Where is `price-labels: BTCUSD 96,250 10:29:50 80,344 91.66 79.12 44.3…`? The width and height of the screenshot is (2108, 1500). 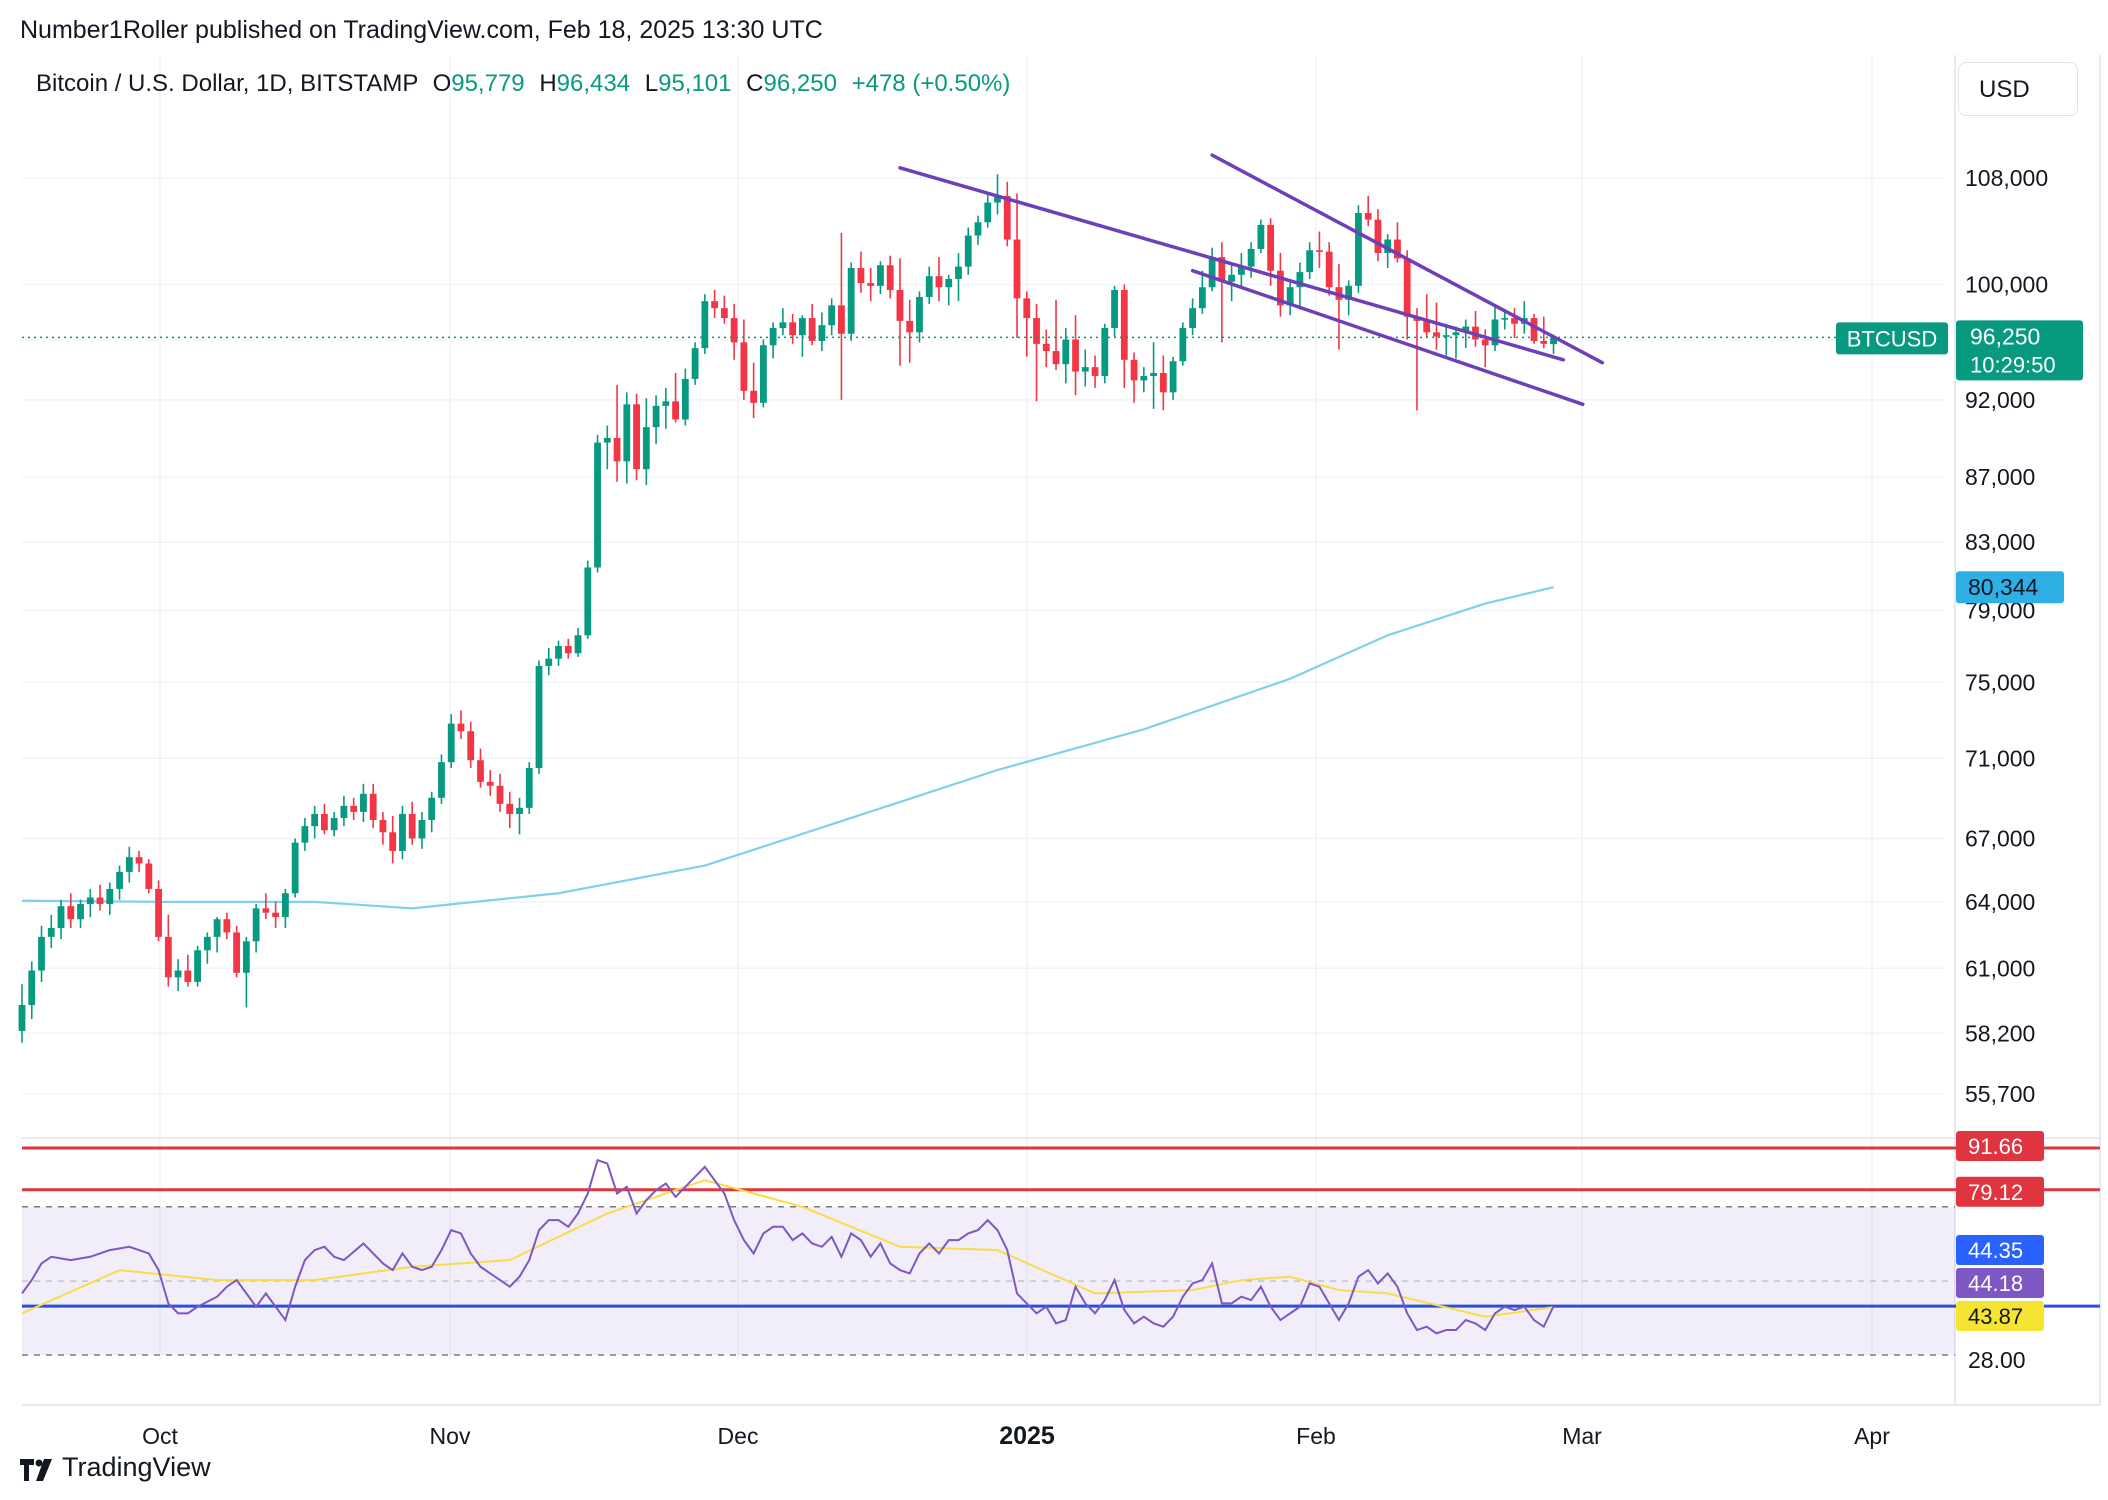
price-labels: BTCUSD 96,250 10:29:50 80,344 91.66 79.12 44.3… is located at coordinates (1959, 825).